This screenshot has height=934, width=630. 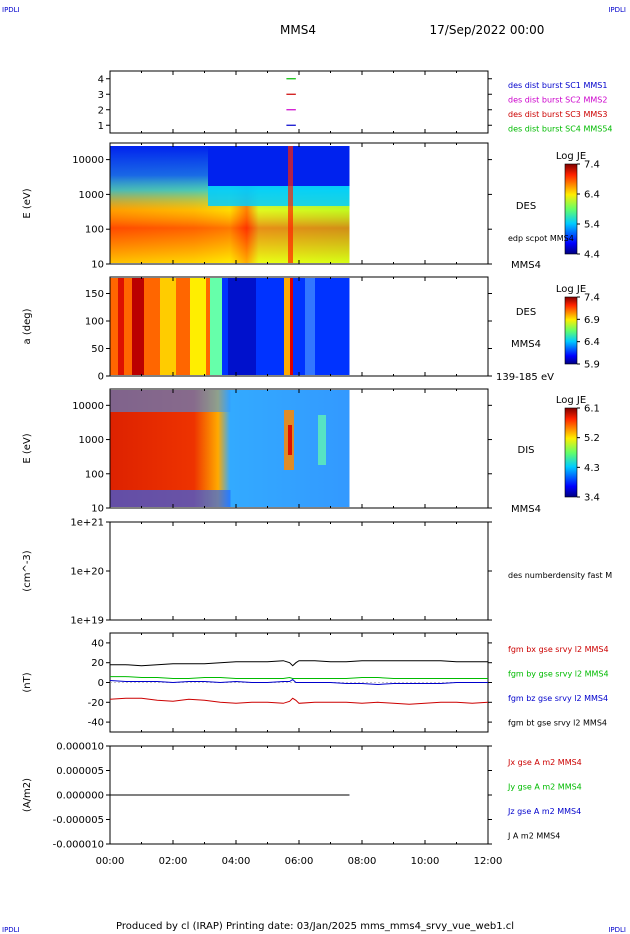 I want to click on colorbar-tick-label-des-pitch: 6.4, so click(x=592, y=342).